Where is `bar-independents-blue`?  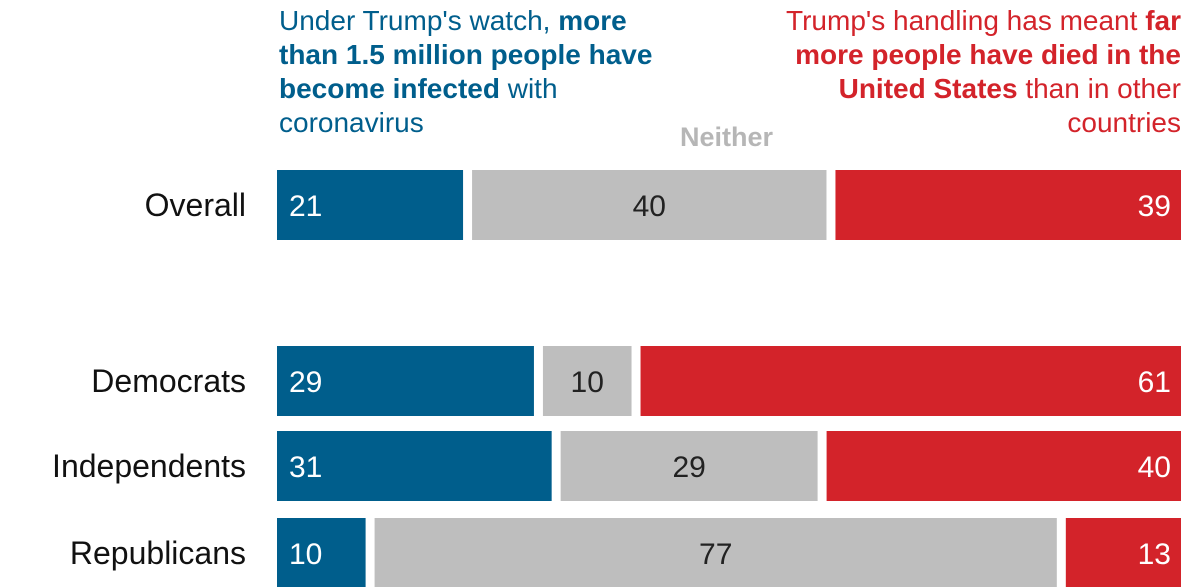
bar-independents-blue is located at coordinates (414, 466).